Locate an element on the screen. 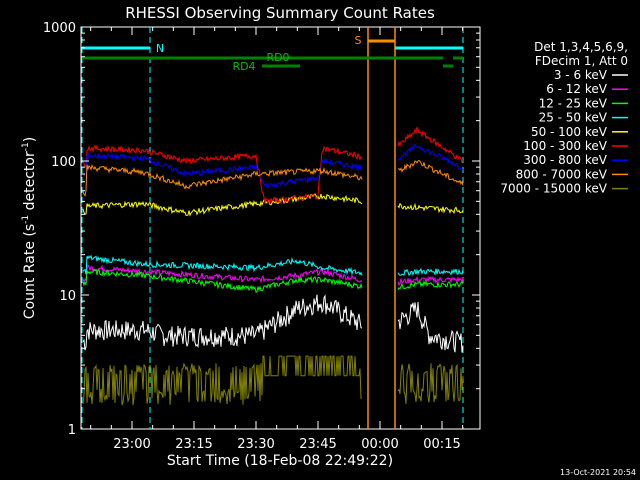 The image size is (640, 480). y-axis-label: Count Rate (s-1 detector-1) is located at coordinates (29, 228).